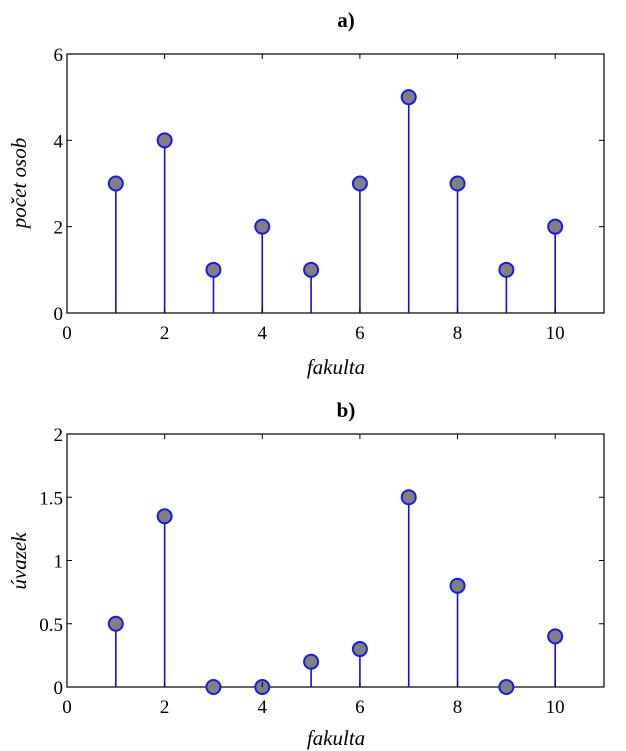 The image size is (626, 751). Describe the element at coordinates (346, 20) in the screenshot. I see `chart-a-title: a)` at that location.